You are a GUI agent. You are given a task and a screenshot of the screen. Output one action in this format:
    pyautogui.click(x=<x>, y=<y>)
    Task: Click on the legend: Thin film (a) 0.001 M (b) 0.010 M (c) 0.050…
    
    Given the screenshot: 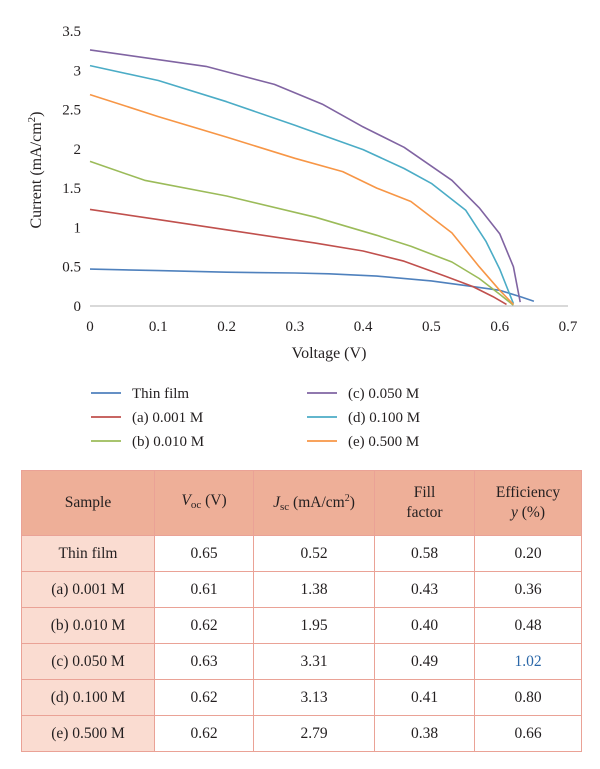 What is the action you would take?
    pyautogui.click(x=255, y=418)
    